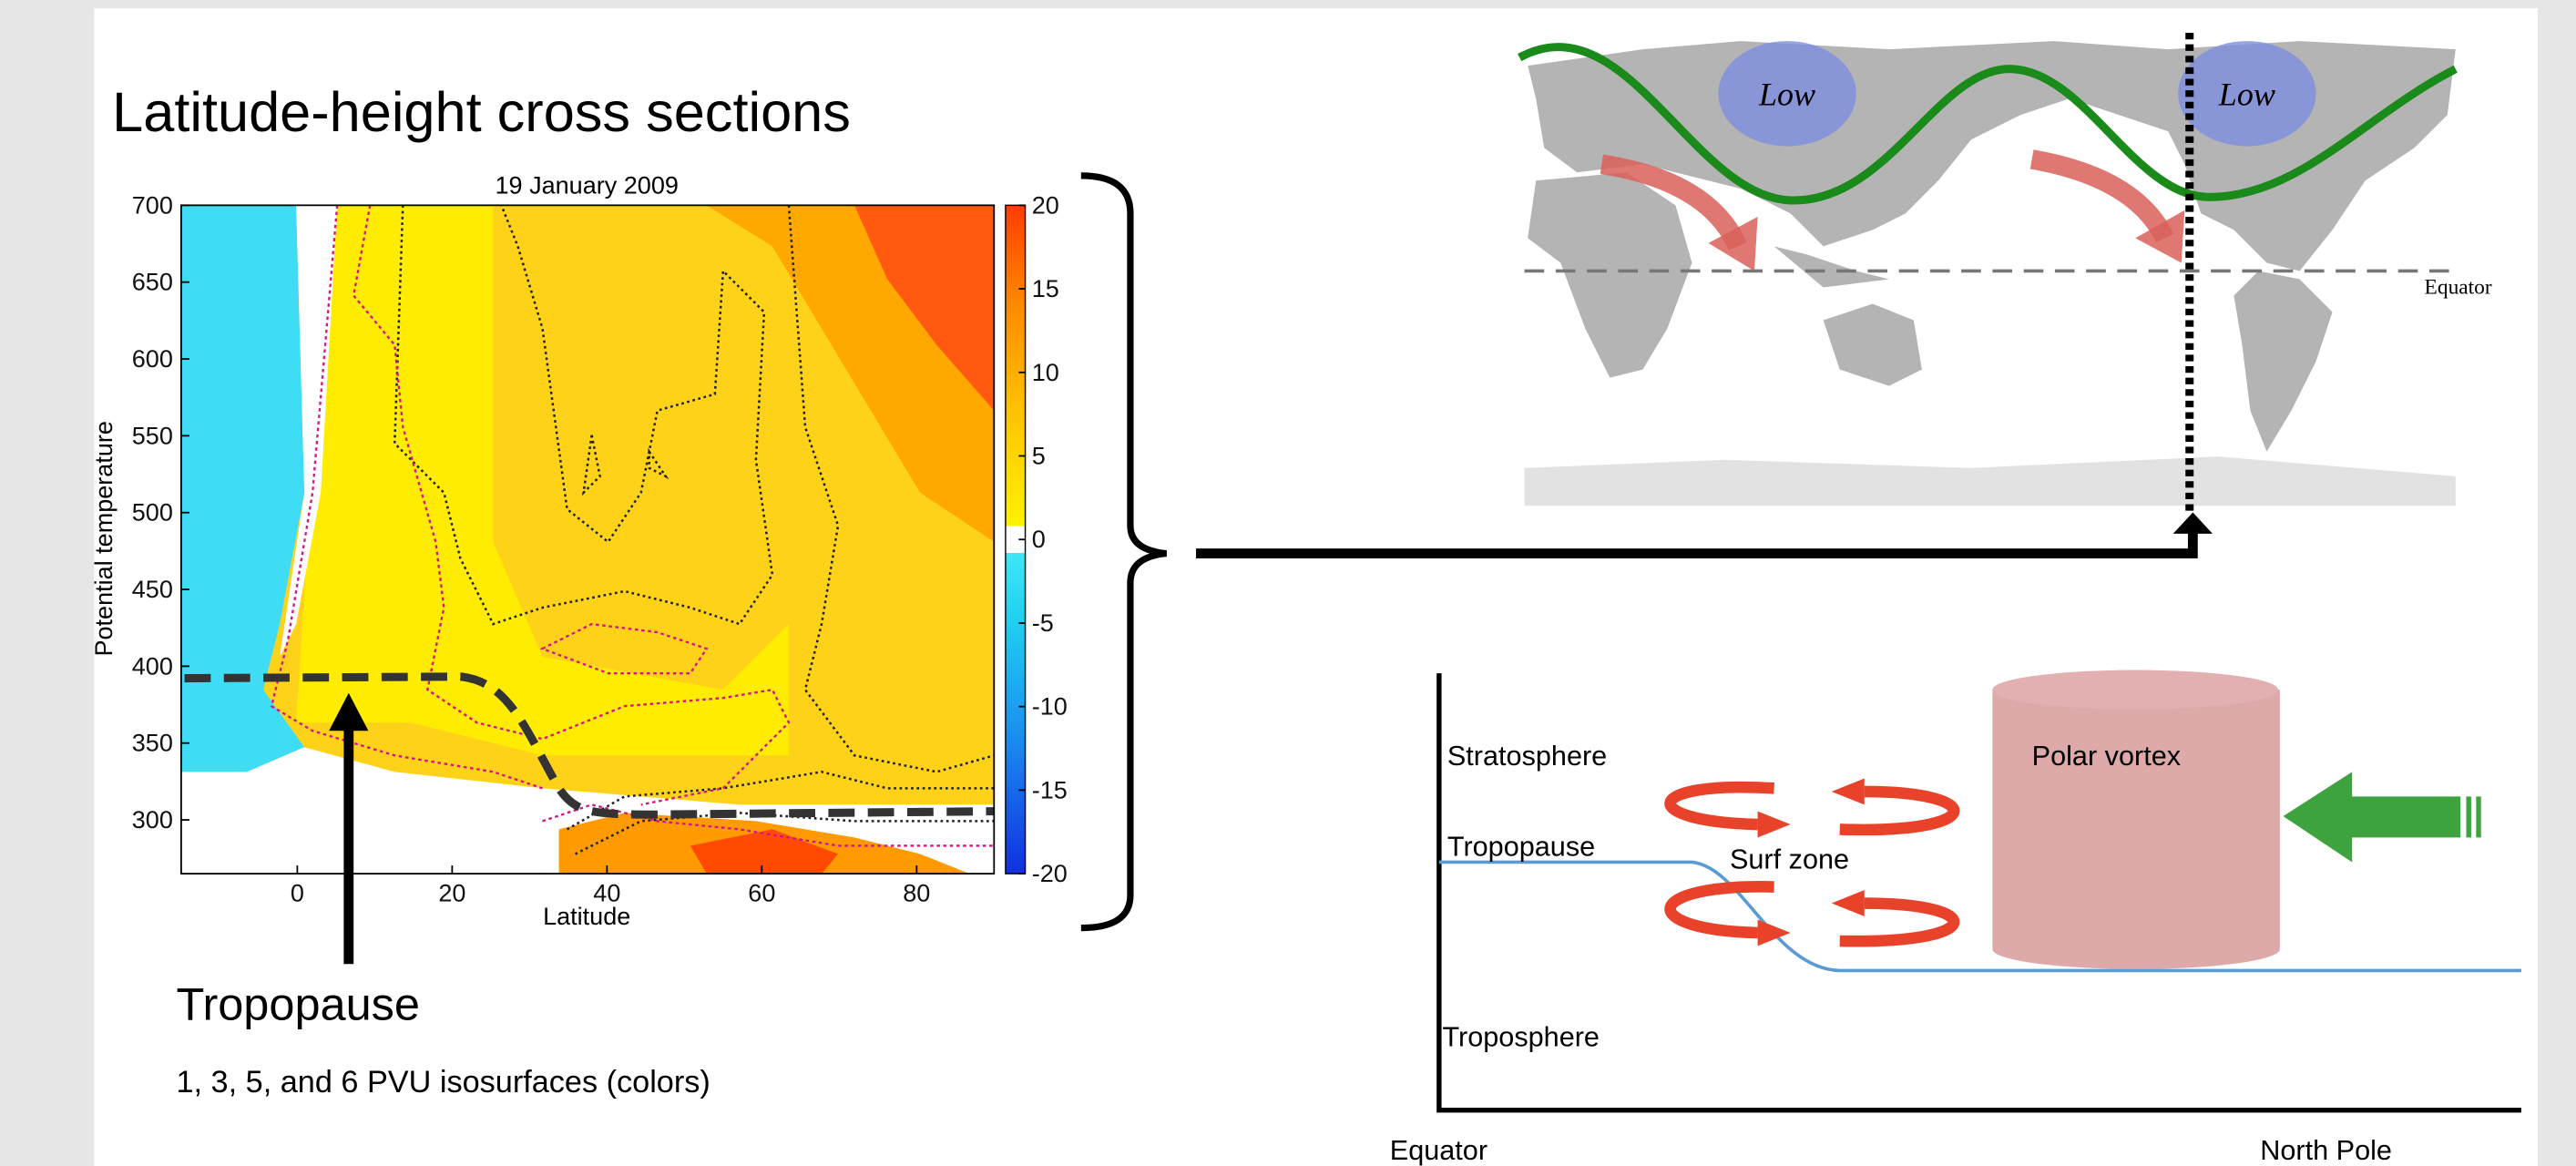 The image size is (2576, 1166). Describe the element at coordinates (1039, 456) in the screenshot. I see `colorbar-tick-label: 5` at that location.